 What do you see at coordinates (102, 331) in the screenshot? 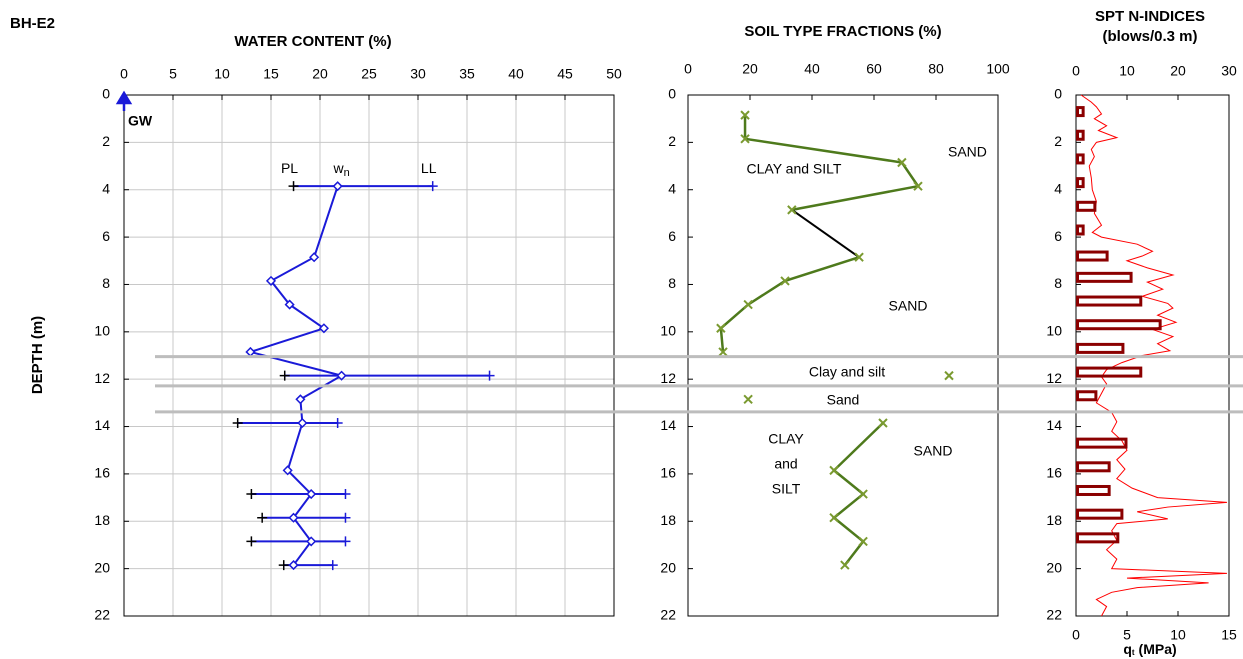
I see `y-tick-label: 10` at bounding box center [102, 331].